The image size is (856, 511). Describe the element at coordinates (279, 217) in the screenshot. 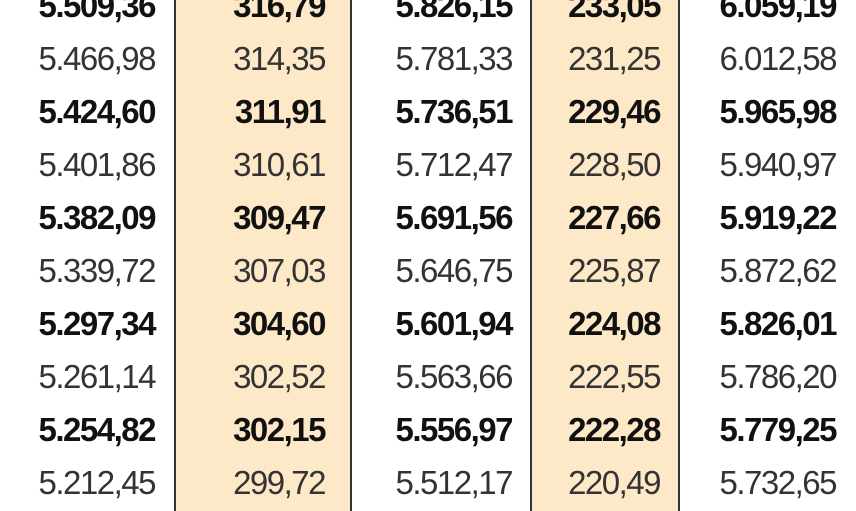

I see `table-cell: 309,47` at that location.